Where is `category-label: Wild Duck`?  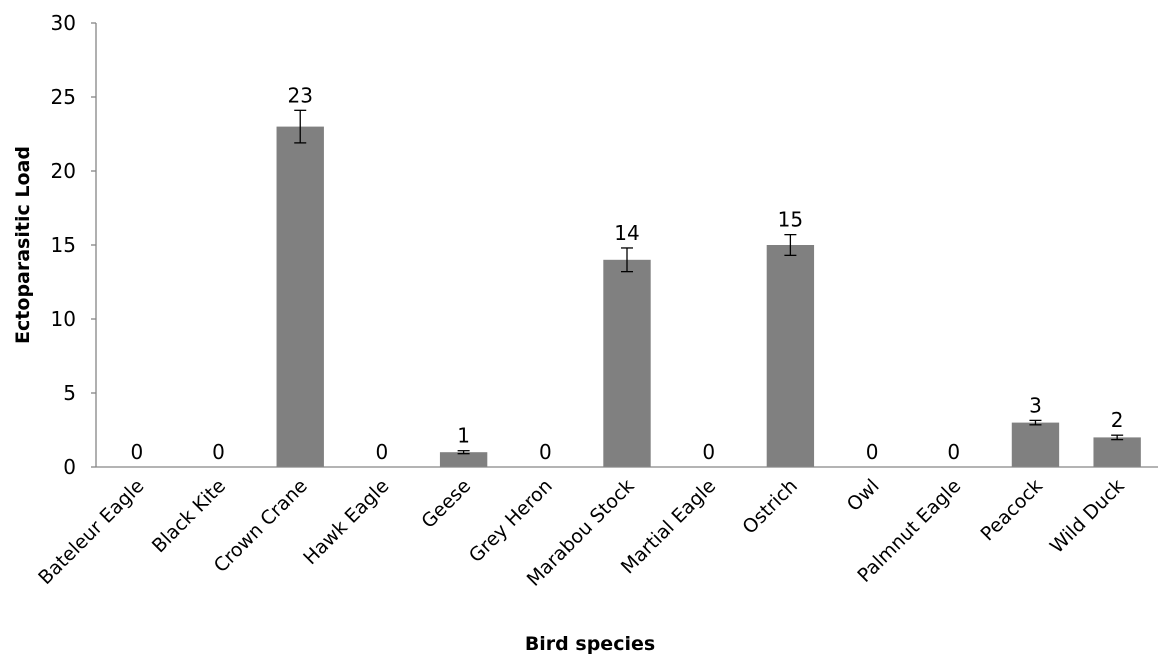 category-label: Wild Duck is located at coordinates (1087, 516).